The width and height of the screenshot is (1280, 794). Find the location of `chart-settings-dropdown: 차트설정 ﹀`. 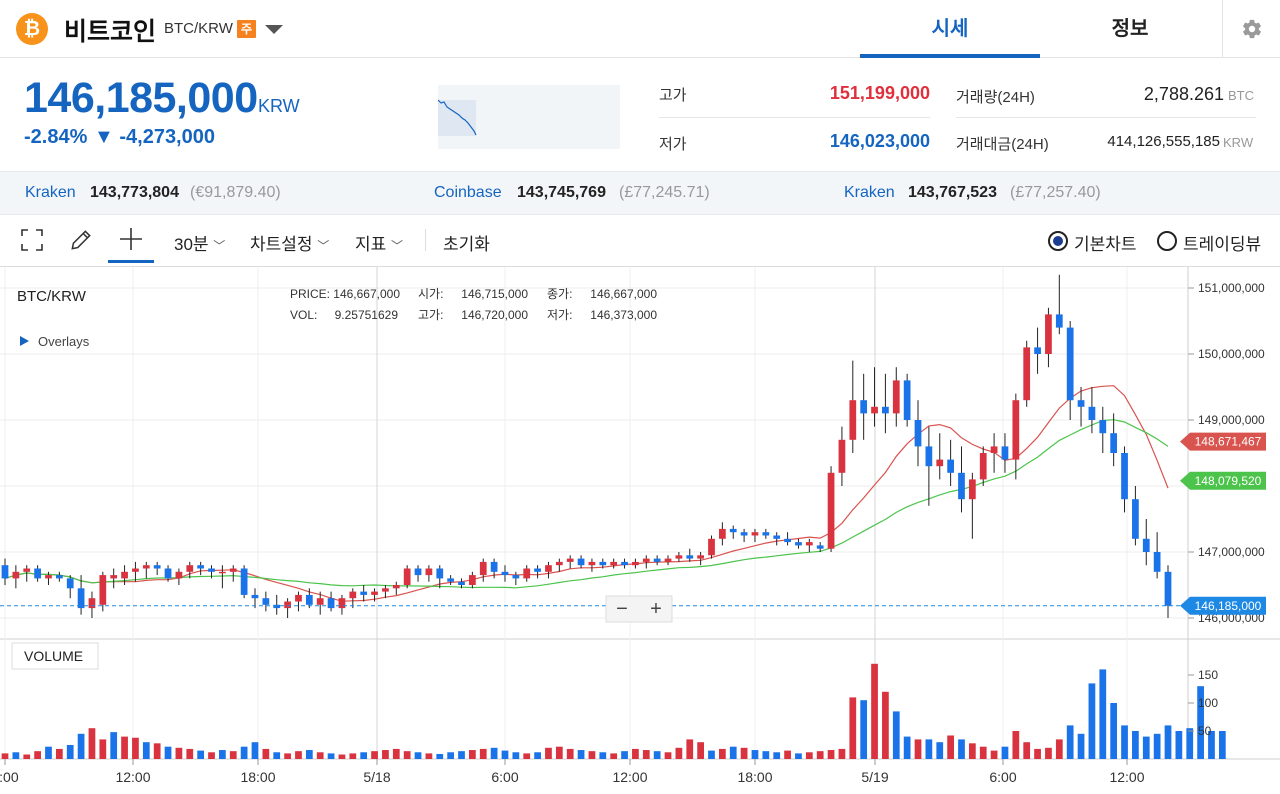

chart-settings-dropdown: 차트설정 ﹀ is located at coordinates (289, 242).